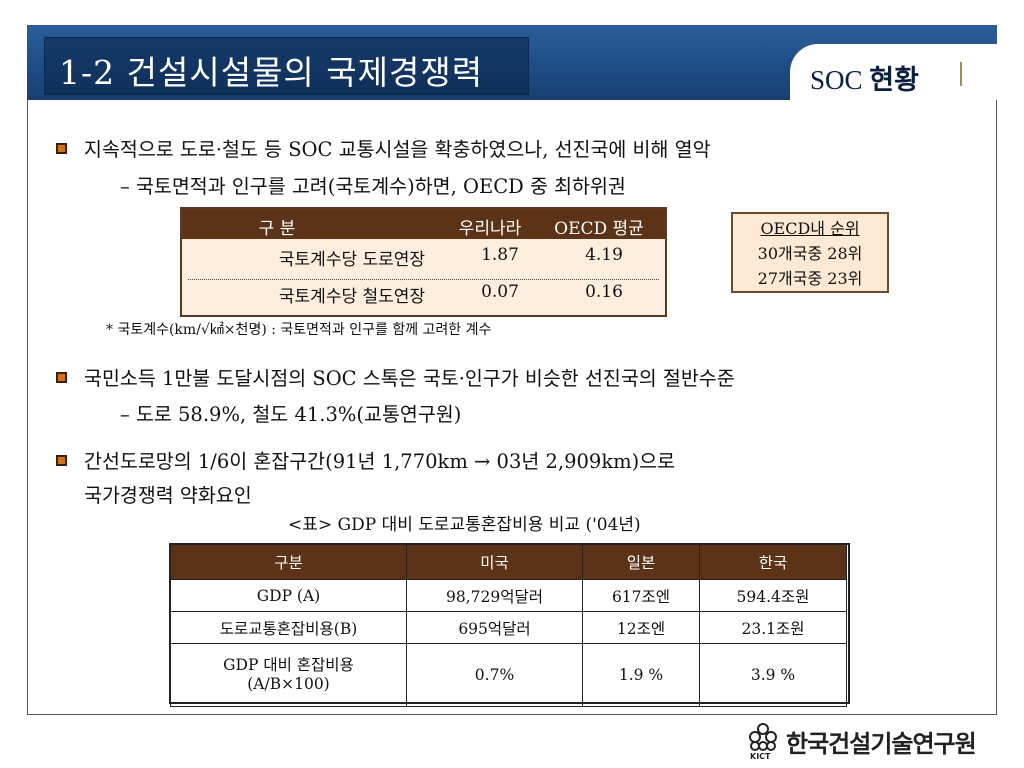  What do you see at coordinates (291, 414) in the screenshot?
I see `bullet-sub-2: – 도로 58.9%, 철도 41.3%(교통연구원)` at bounding box center [291, 414].